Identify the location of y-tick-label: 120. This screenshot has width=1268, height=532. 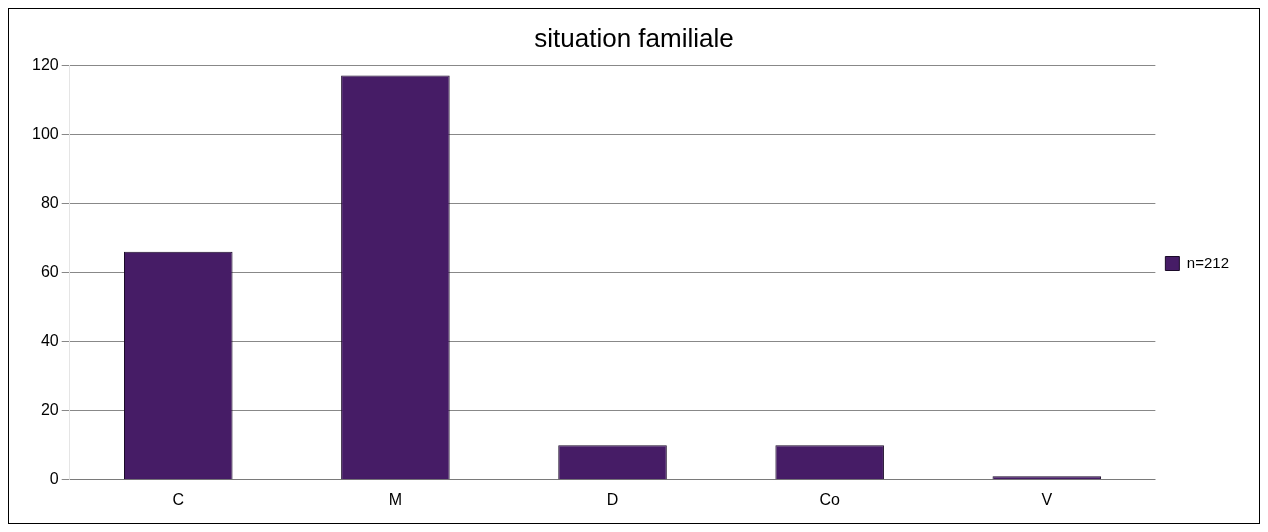
(45, 64).